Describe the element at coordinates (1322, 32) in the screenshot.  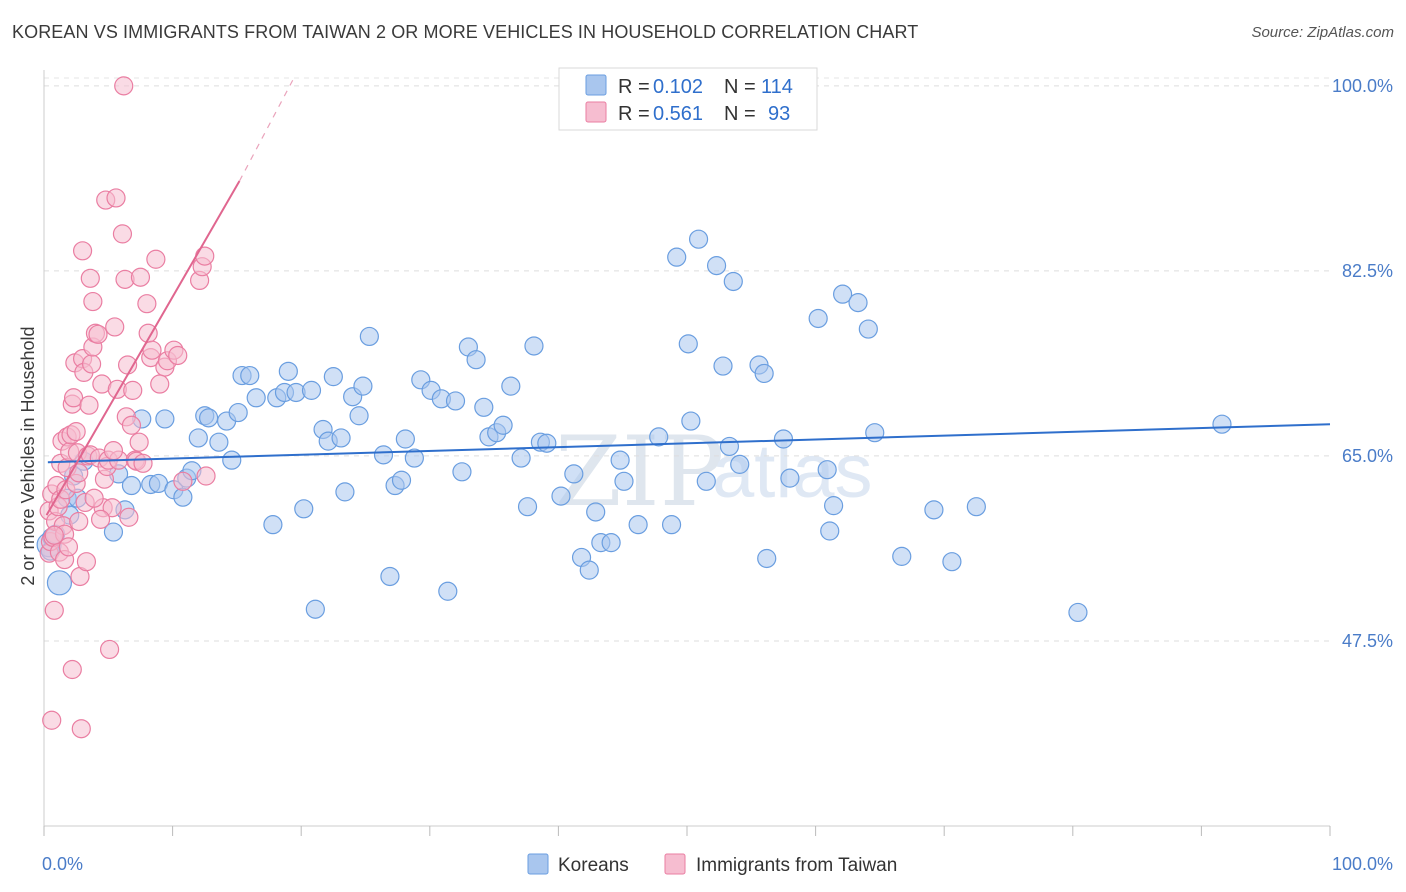
I see `source-credit: Source: ZipAtlas.com` at that location.